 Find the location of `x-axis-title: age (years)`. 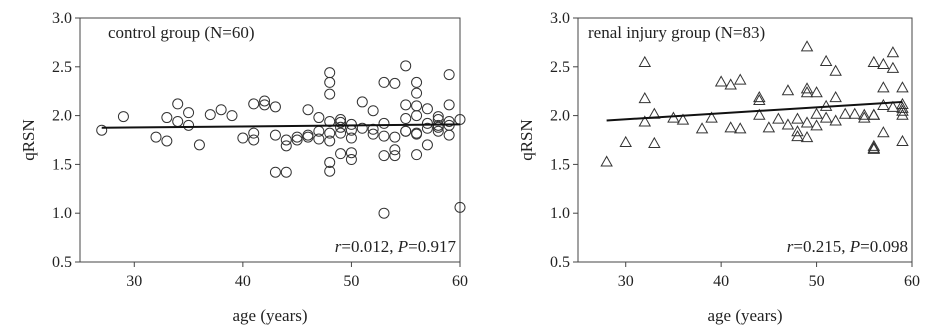

x-axis-title: age (years) is located at coordinates (269, 315).